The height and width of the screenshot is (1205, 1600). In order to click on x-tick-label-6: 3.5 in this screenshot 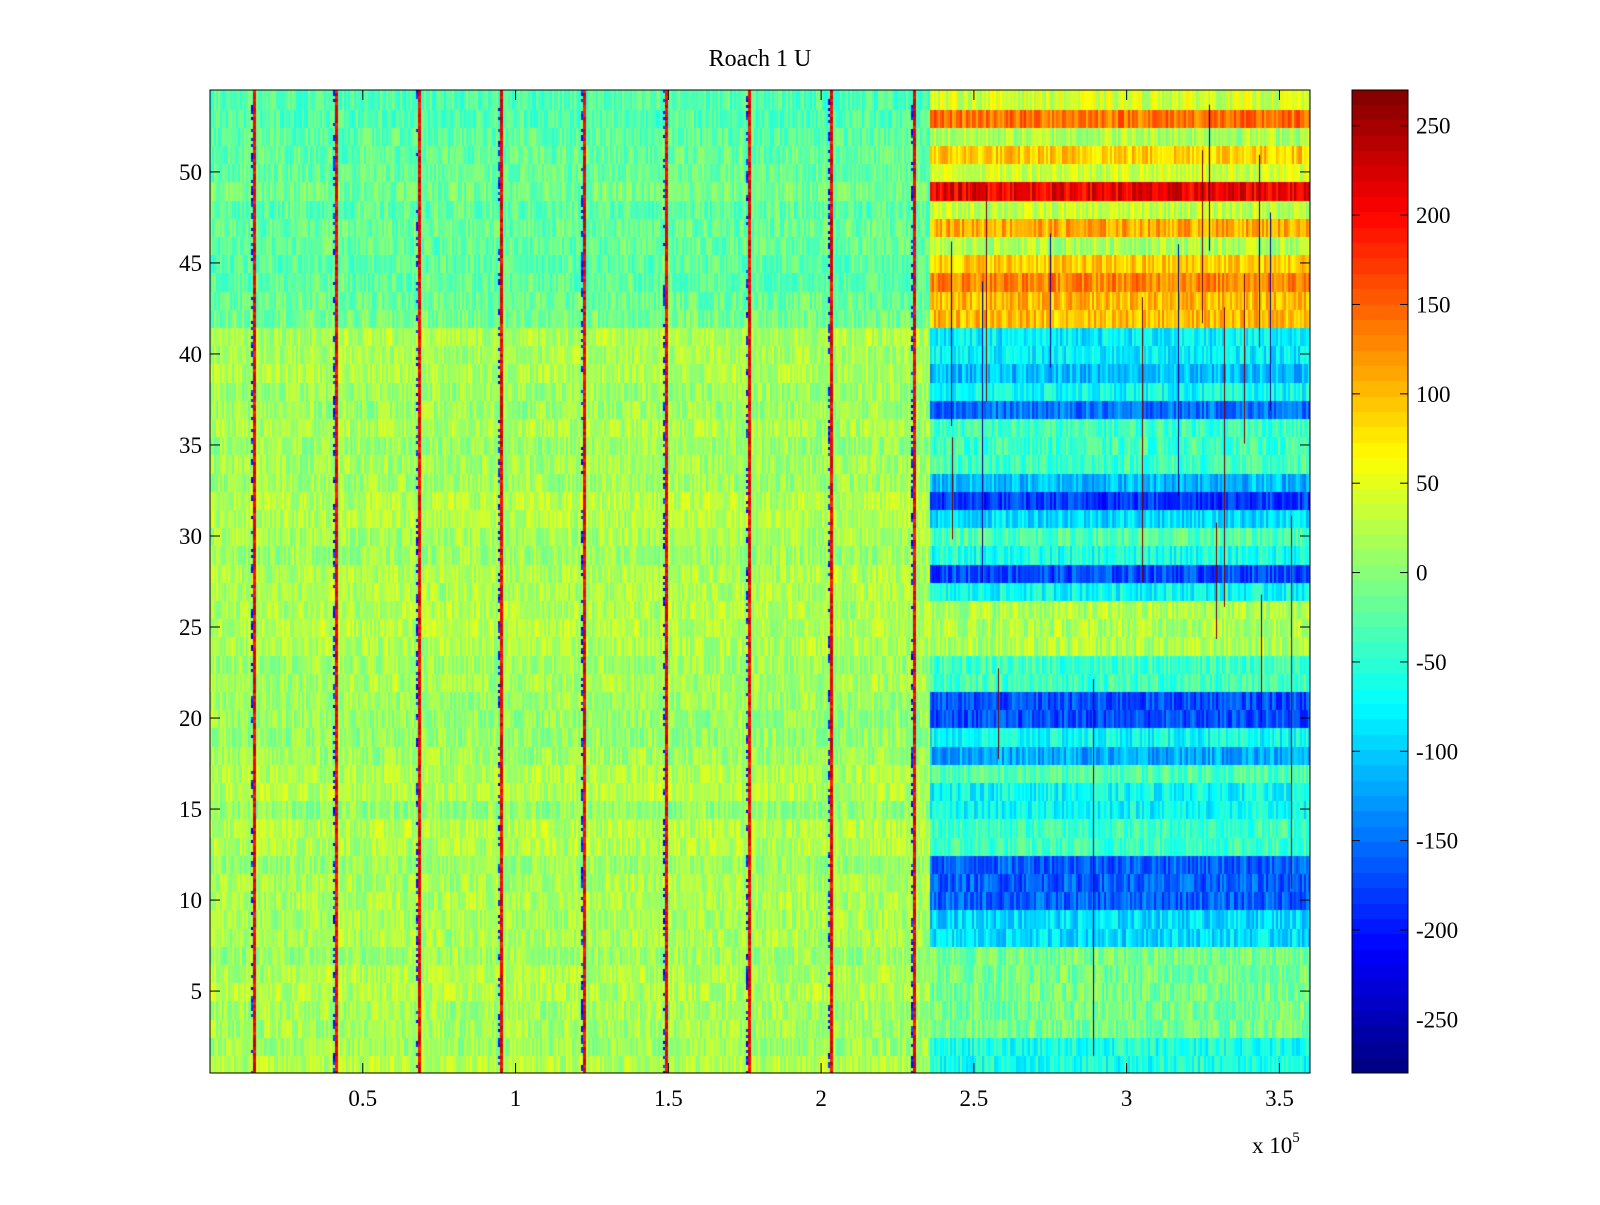, I will do `click(1279, 1098)`.